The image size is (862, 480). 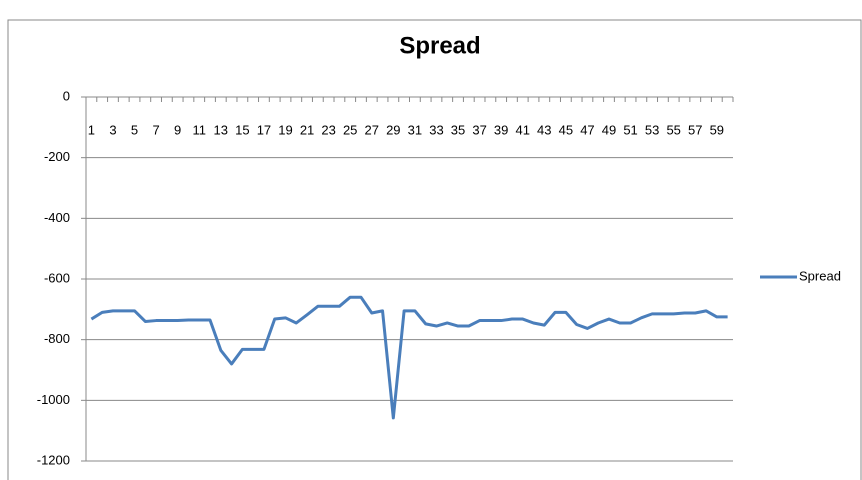 What do you see at coordinates (285, 129) in the screenshot?
I see `x-tick-label: 19` at bounding box center [285, 129].